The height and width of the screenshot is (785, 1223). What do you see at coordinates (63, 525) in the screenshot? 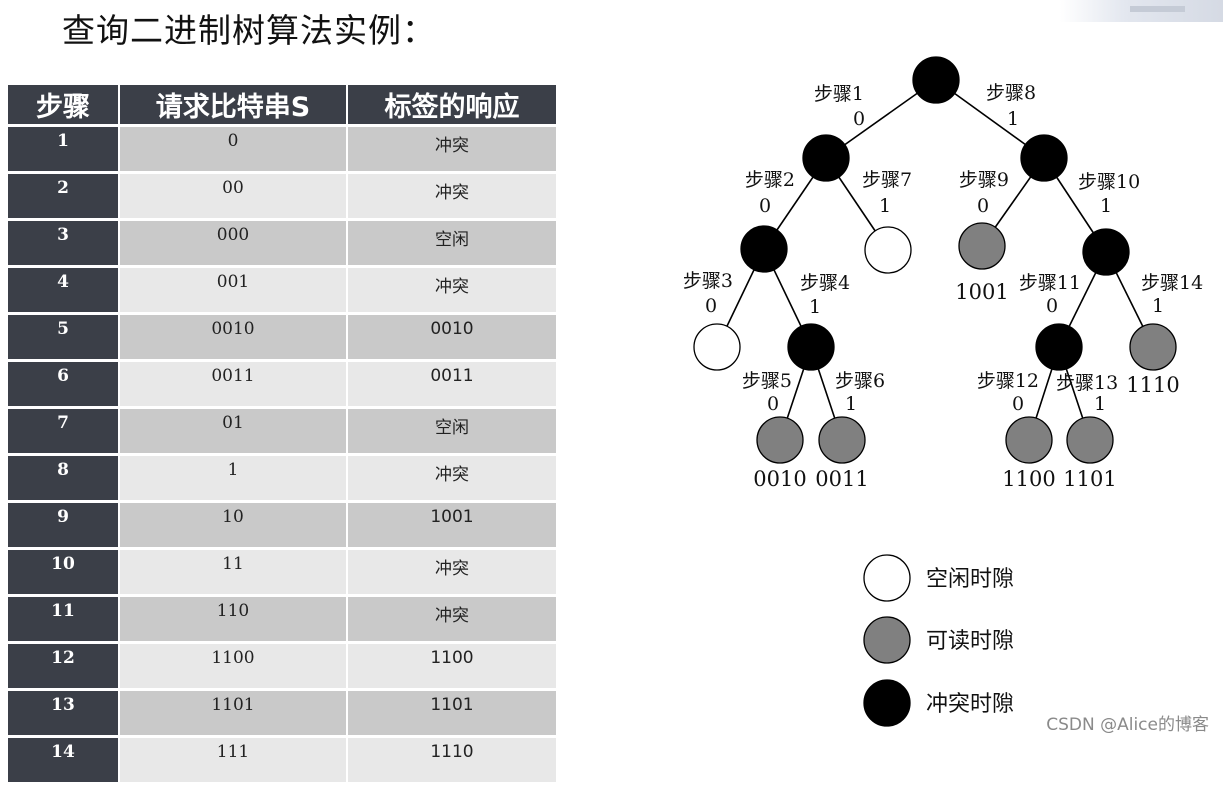
I see `cell-step: 9` at bounding box center [63, 525].